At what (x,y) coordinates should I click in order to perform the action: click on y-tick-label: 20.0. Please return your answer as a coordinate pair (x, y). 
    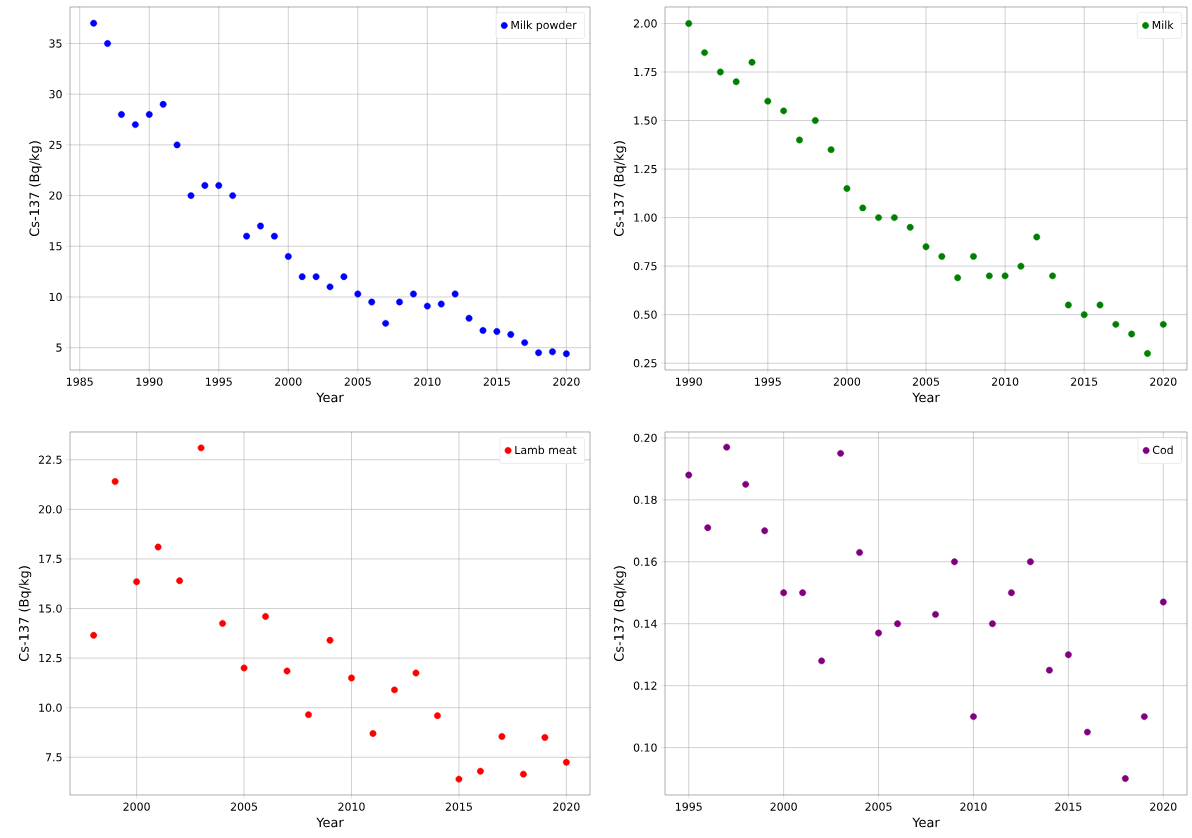
    Looking at the image, I should click on (50, 509).